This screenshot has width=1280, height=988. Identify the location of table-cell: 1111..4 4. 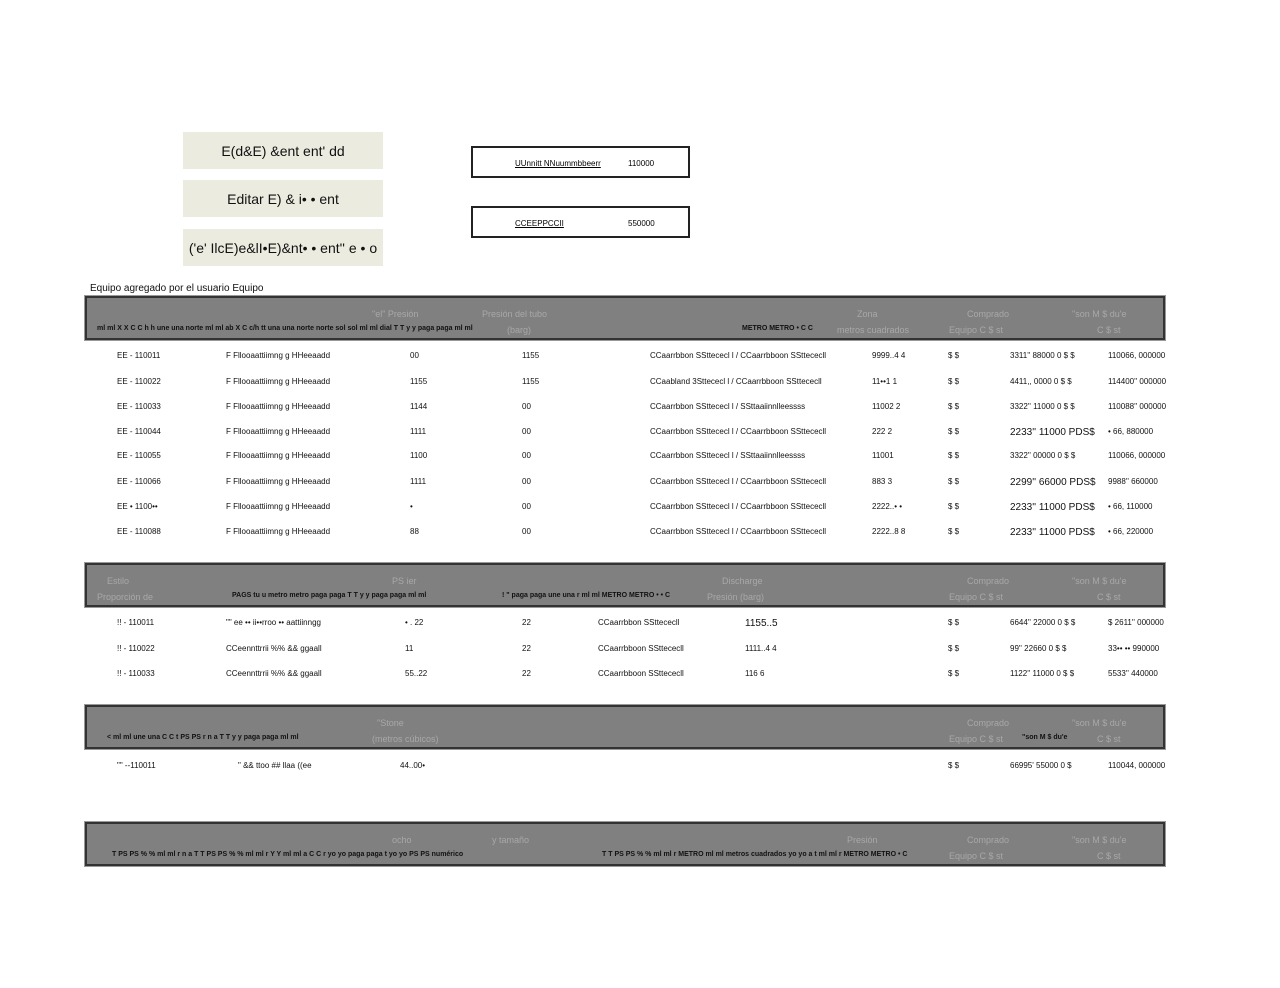
(761, 648).